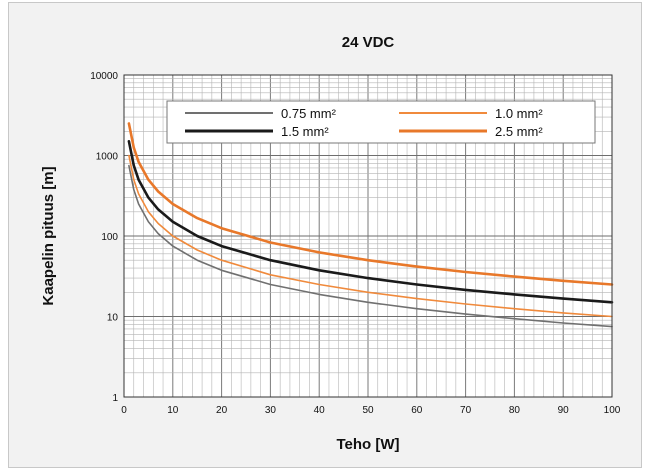 This screenshot has width=649, height=470. Describe the element at coordinates (305, 131) in the screenshot. I see `legend-label-3: 1.5 mm²` at that location.